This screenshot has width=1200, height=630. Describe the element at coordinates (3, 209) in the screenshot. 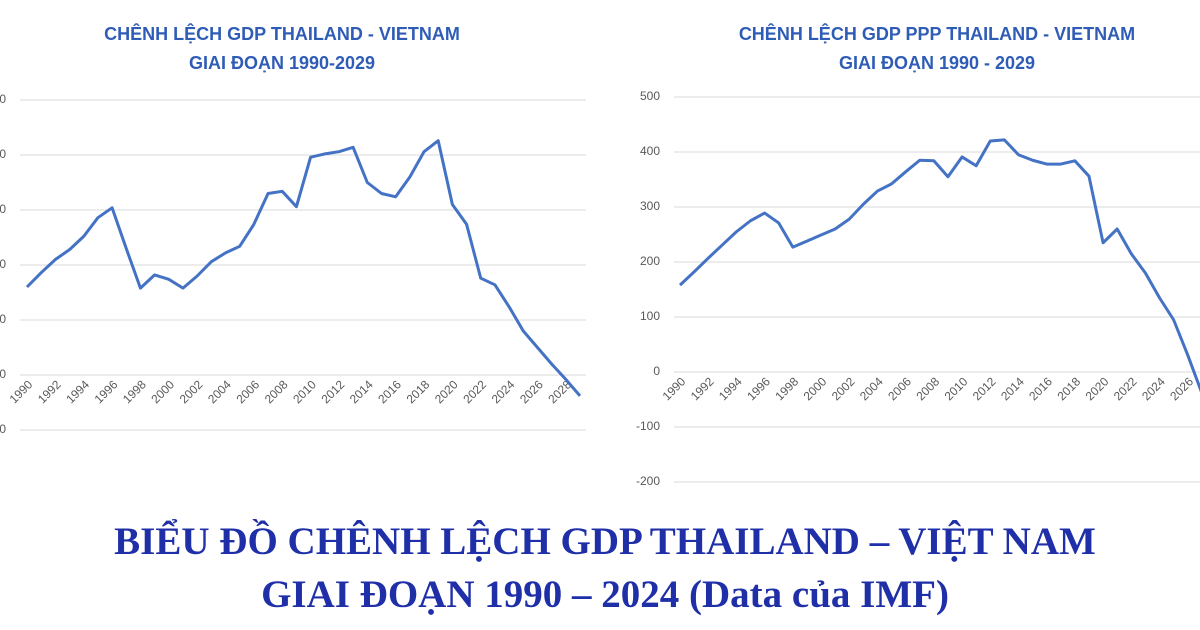

I see `y-tick-label: 150` at that location.